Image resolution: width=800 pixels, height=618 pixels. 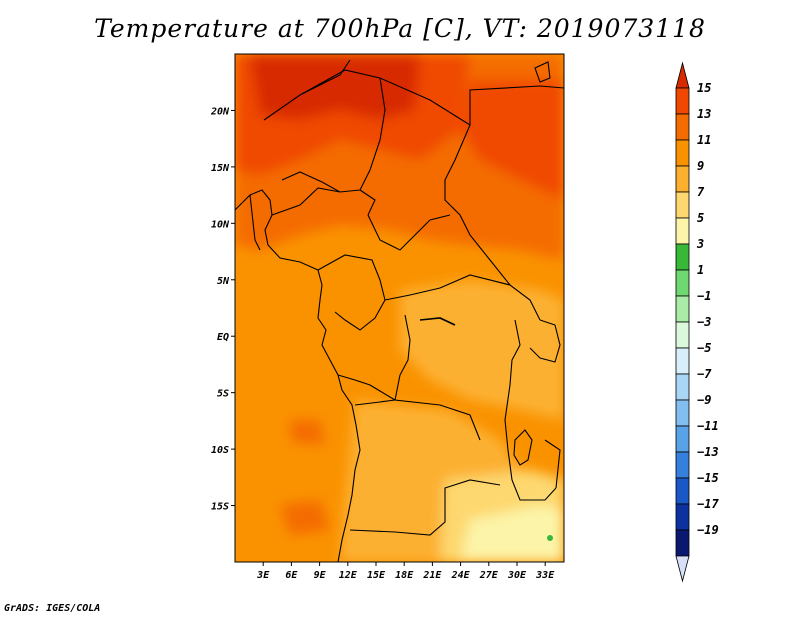 I want to click on grads-credit: GrADS: IGES/COLA, so click(x=52, y=608).